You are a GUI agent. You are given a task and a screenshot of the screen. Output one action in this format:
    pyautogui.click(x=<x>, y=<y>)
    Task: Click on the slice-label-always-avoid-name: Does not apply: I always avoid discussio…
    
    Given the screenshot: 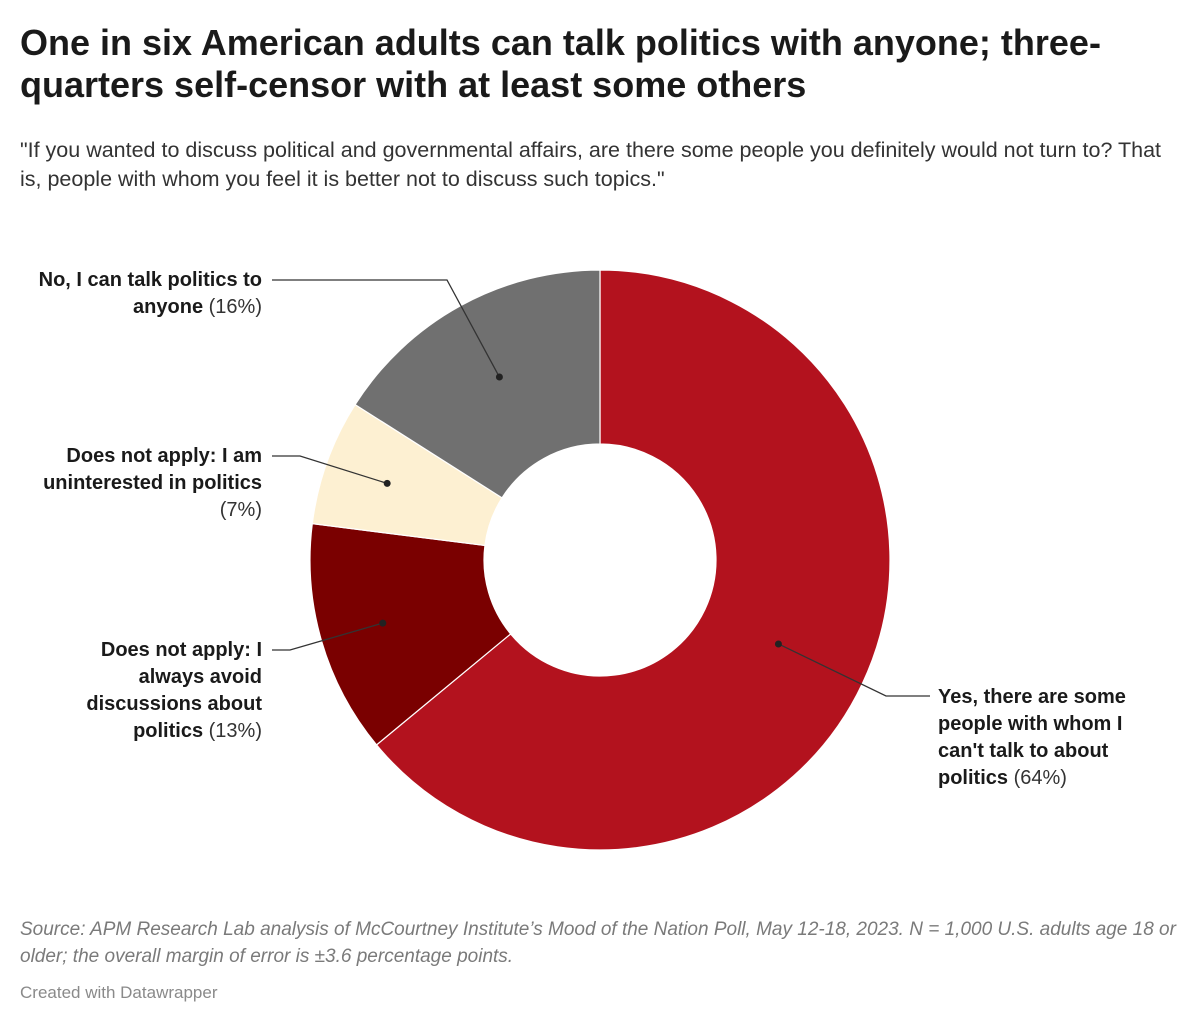 What is the action you would take?
    pyautogui.click(x=174, y=690)
    